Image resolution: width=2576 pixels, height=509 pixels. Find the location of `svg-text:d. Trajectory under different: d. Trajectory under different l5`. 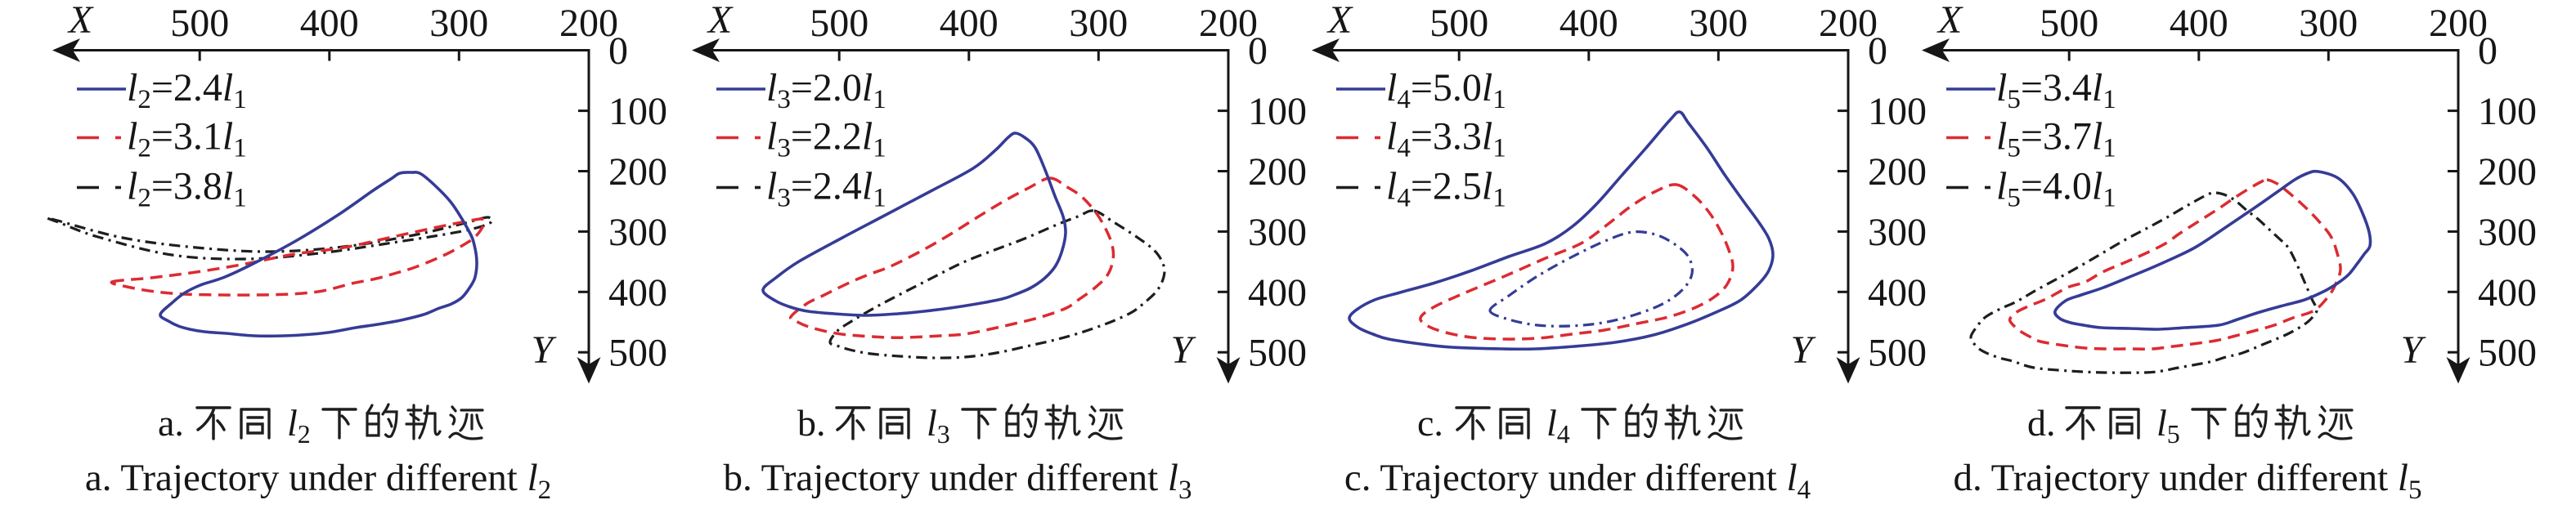

svg-text:d. Trajectory under different: d. Trajectory under different l5 is located at coordinates (2188, 481).